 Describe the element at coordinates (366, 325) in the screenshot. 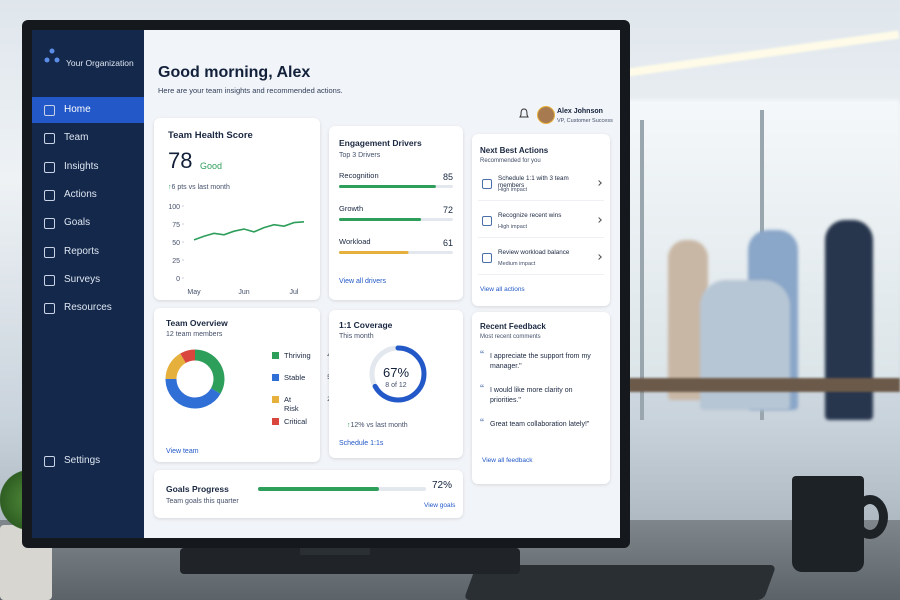

I see `card-title: 1:1 Coverage` at that location.